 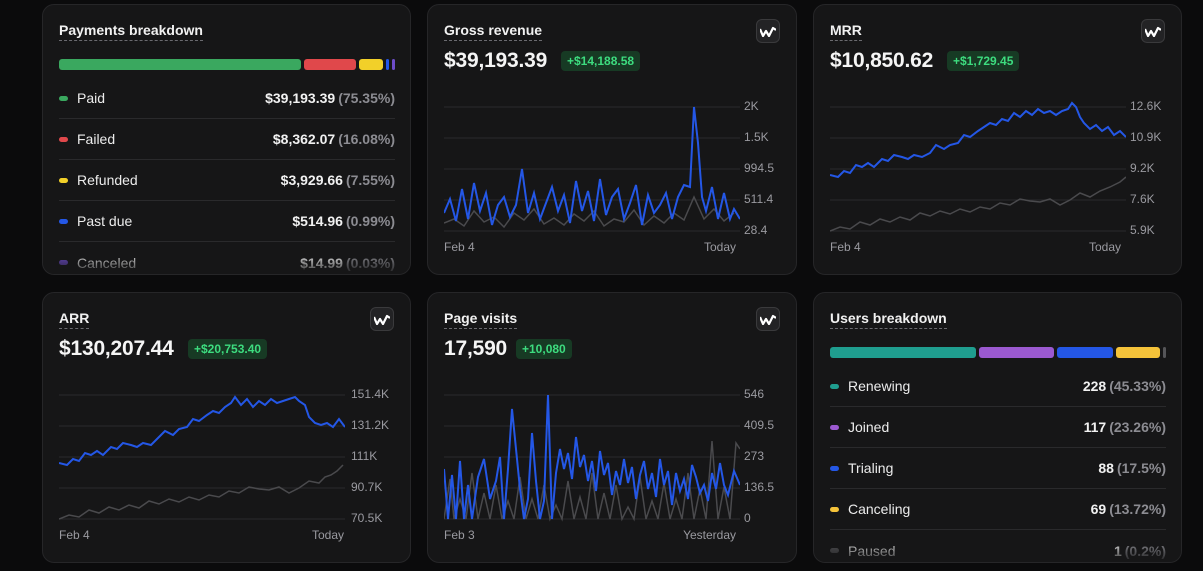 What do you see at coordinates (871, 468) in the screenshot?
I see `row-label: Trialing` at bounding box center [871, 468].